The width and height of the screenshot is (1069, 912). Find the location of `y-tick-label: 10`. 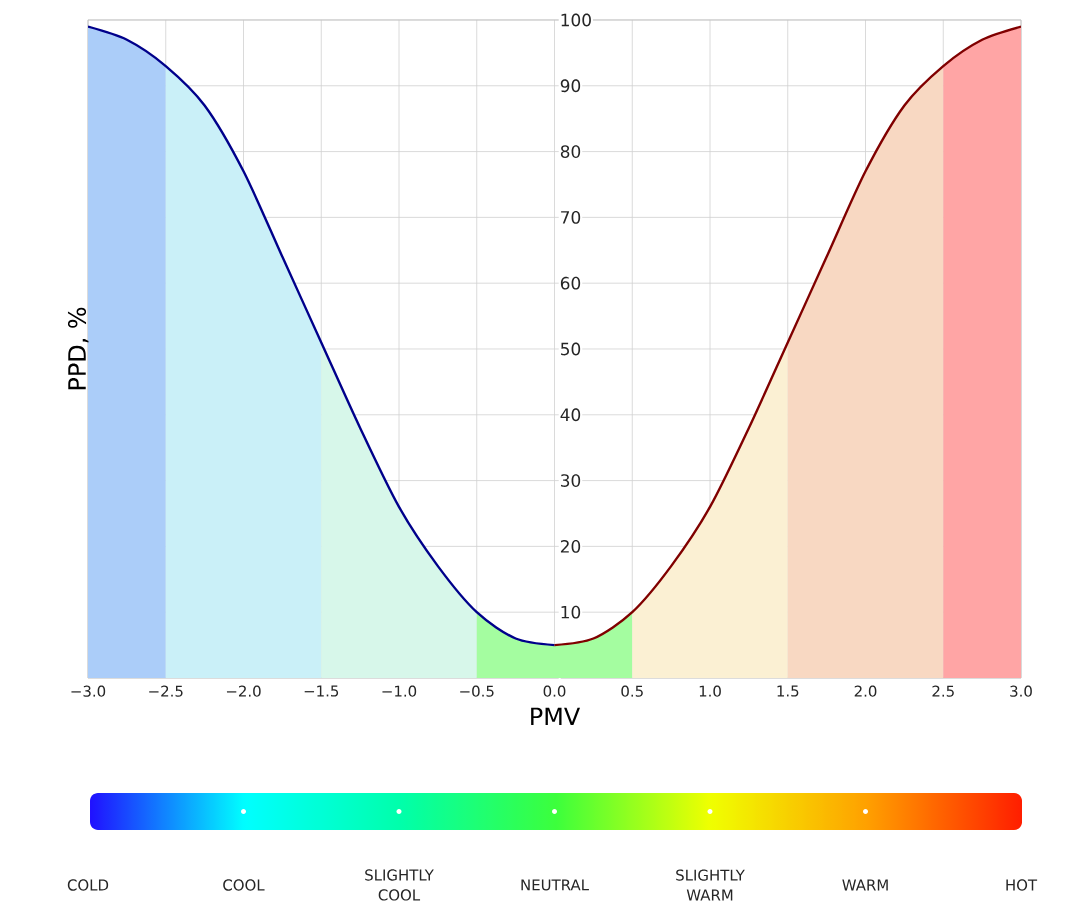

y-tick-label: 10 is located at coordinates (571, 612).